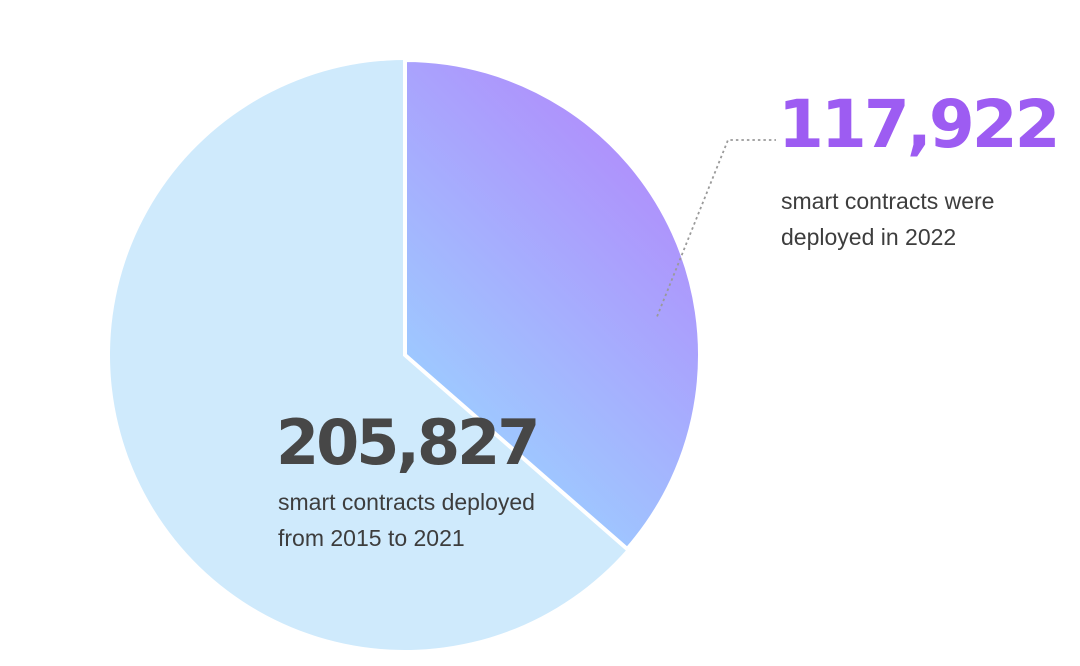  Describe the element at coordinates (406, 502) in the screenshot. I see `caption-line: smart contracts deployed` at that location.